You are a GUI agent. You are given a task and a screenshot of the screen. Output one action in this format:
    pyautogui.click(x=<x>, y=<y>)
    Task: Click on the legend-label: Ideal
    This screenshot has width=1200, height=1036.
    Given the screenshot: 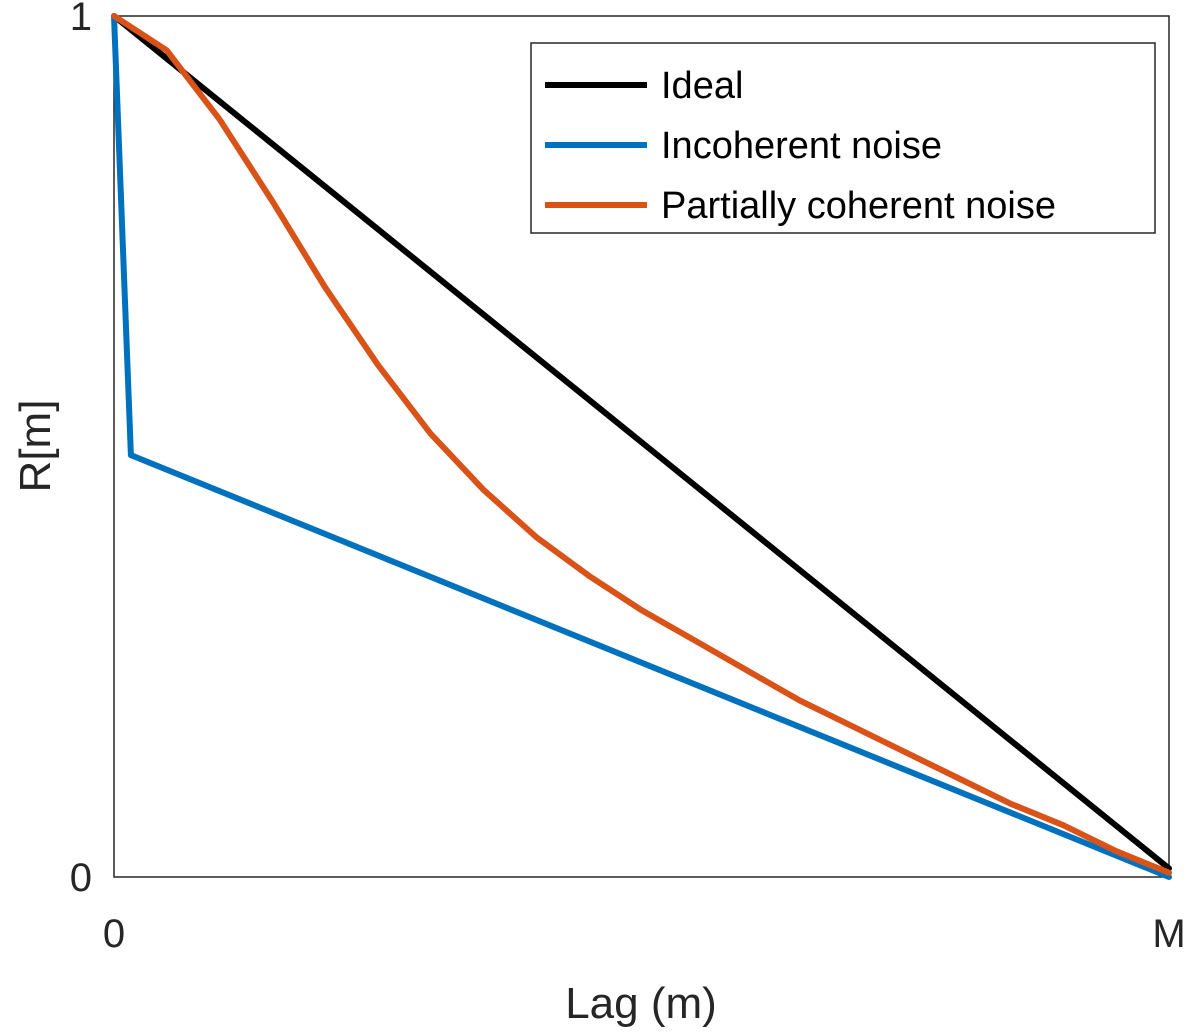 What is the action you would take?
    pyautogui.click(x=702, y=86)
    